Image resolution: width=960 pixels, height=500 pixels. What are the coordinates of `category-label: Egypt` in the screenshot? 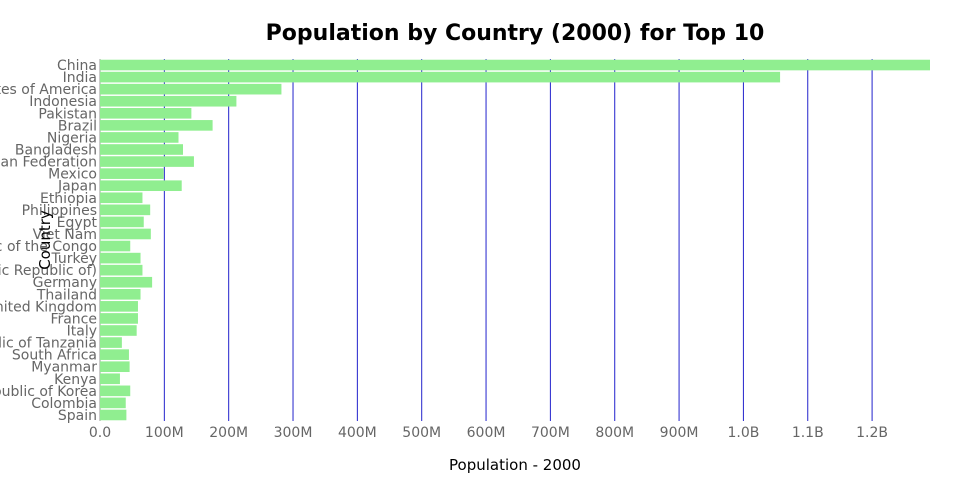 It's located at (77, 223).